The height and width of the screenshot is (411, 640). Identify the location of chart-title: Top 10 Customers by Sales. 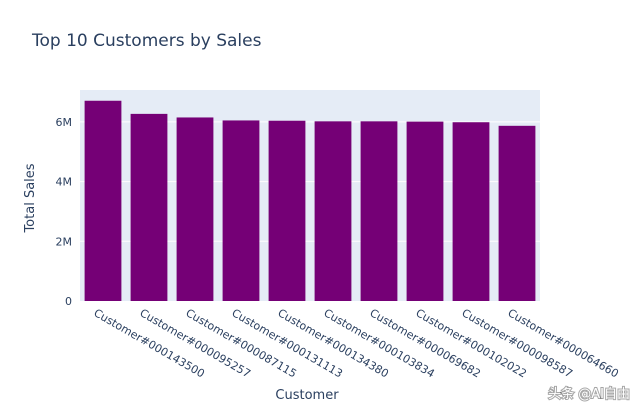
(146, 41).